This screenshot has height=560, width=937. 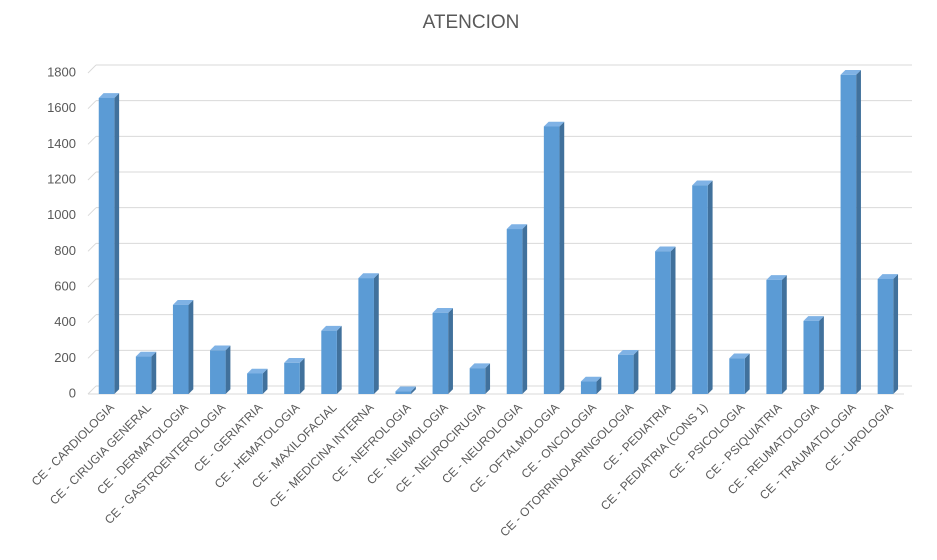 I want to click on chart-title: ATENCION, so click(x=471, y=22).